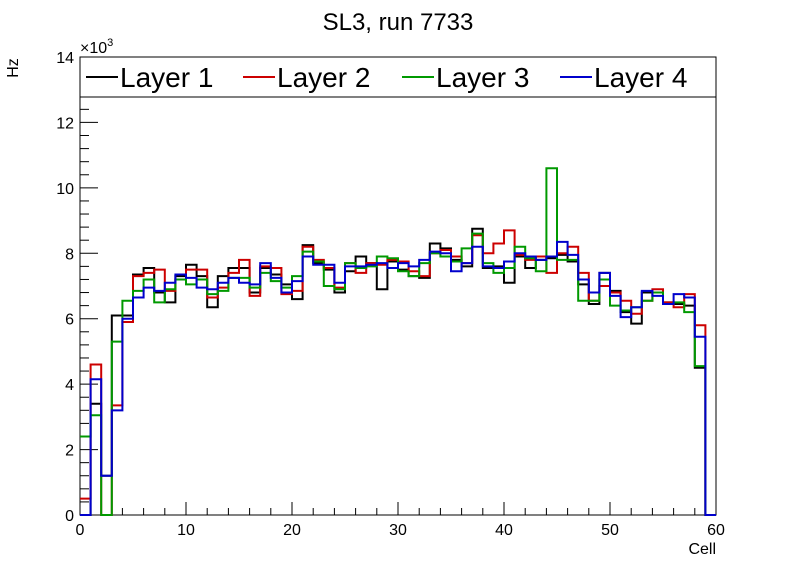 This screenshot has width=796, height=572. I want to click on legend-label-layer-3: Layer 3, so click(482, 77).